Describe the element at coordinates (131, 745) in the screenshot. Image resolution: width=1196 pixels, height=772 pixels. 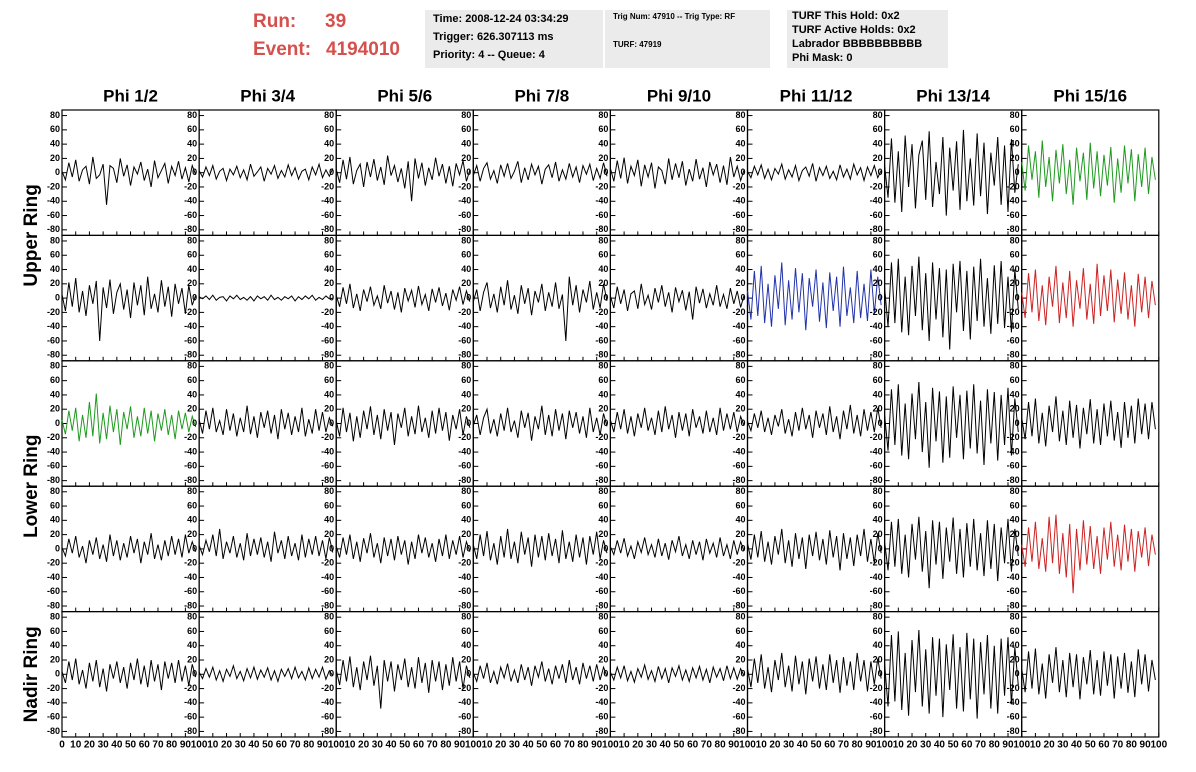
I see `x-tick-label: 50` at that location.